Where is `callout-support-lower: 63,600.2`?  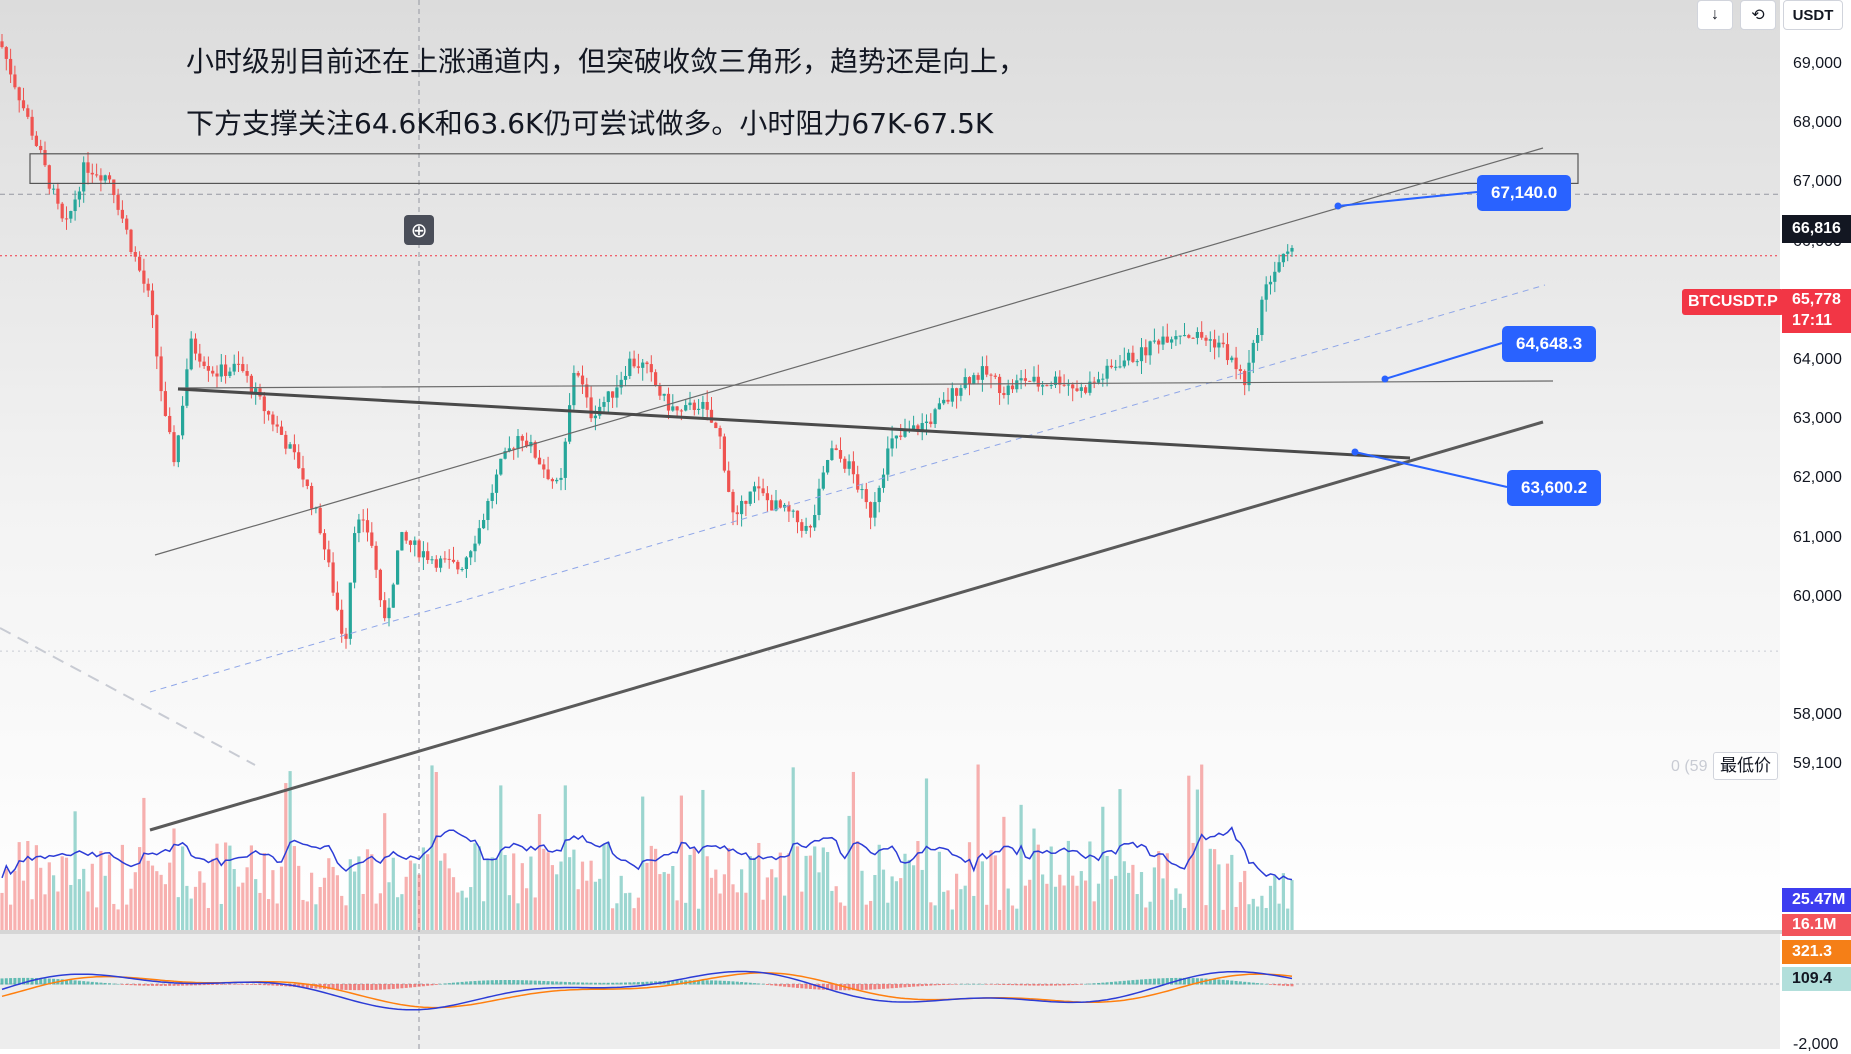 callout-support-lower: 63,600.2 is located at coordinates (1554, 488).